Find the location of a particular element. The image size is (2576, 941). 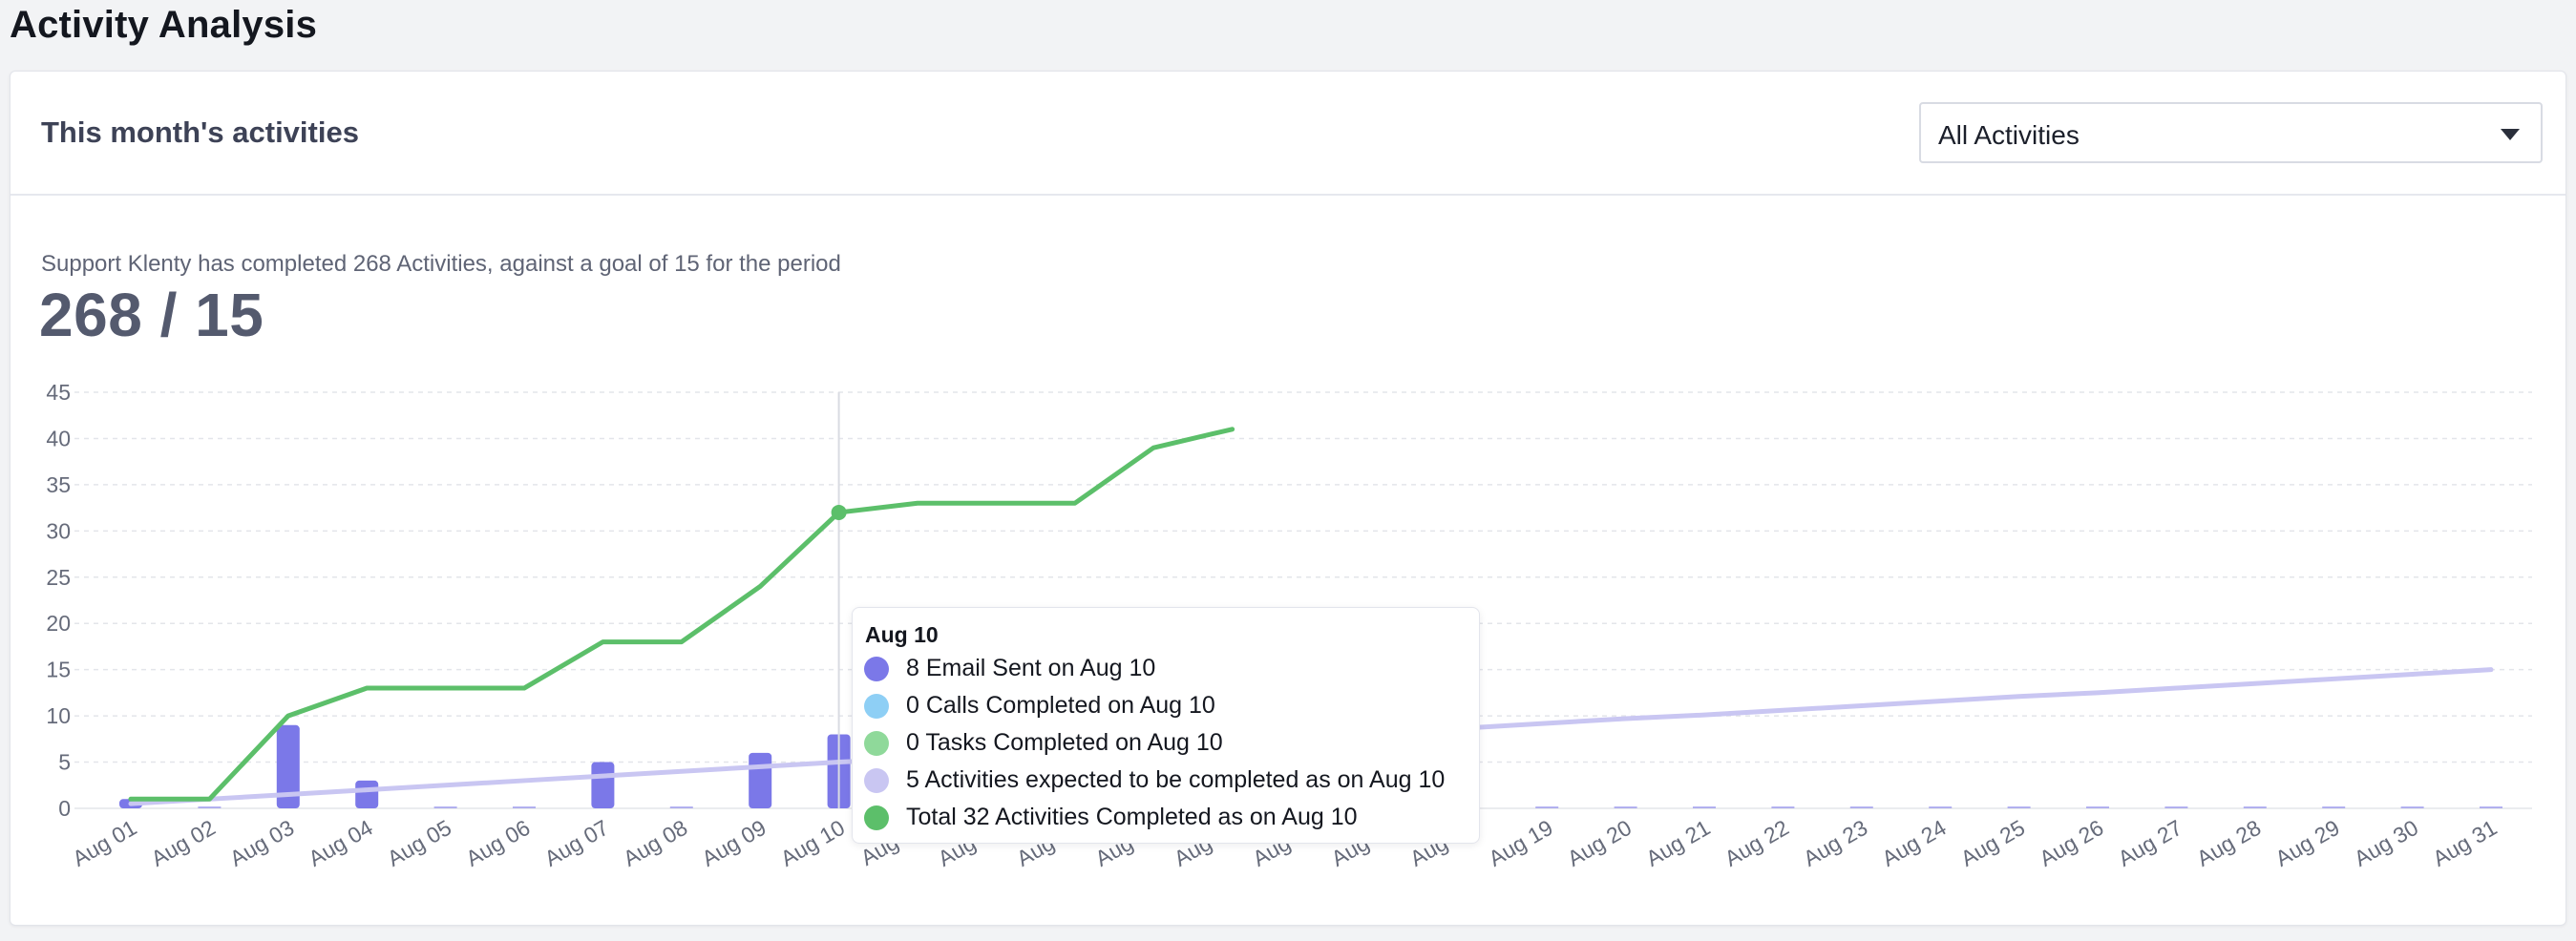

x-tick-label: Aug 25 is located at coordinates (1992, 843).